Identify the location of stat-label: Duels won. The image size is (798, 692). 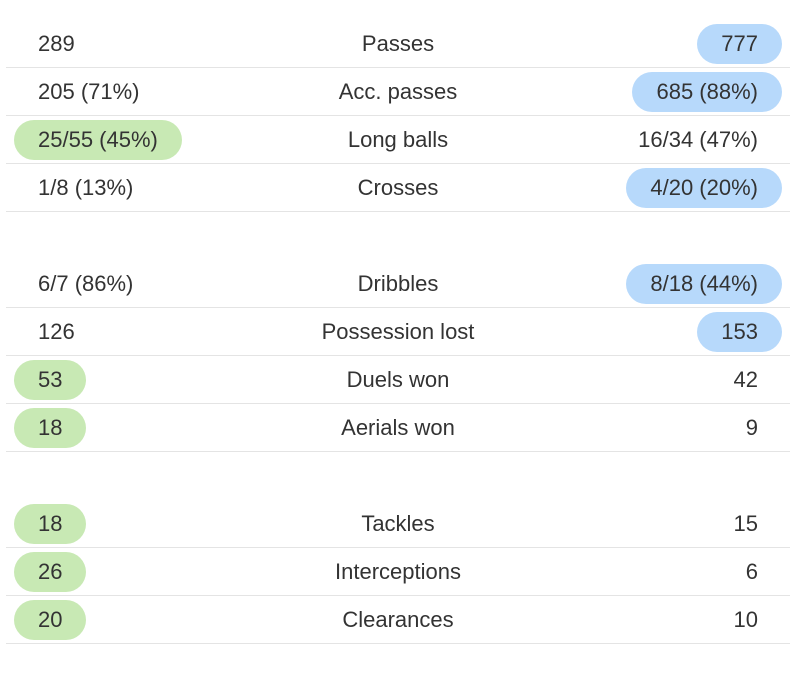
(398, 379).